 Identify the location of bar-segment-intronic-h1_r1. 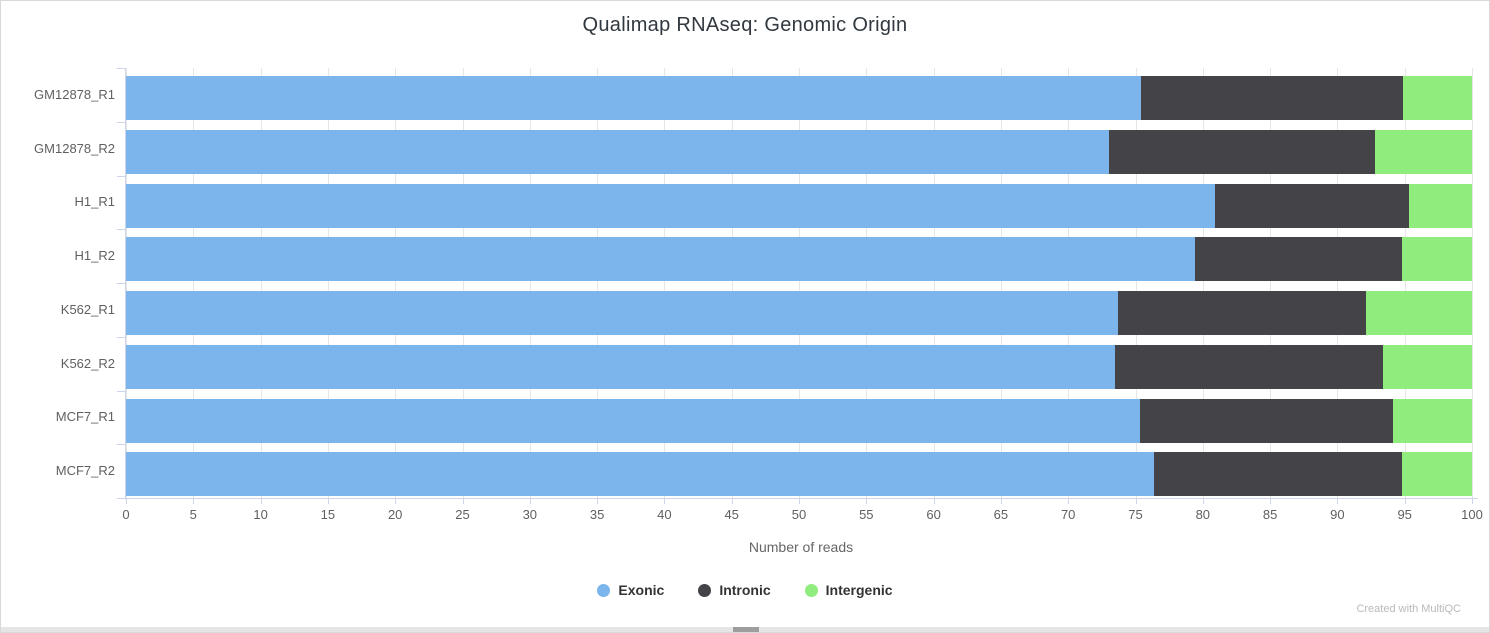
(1311, 205).